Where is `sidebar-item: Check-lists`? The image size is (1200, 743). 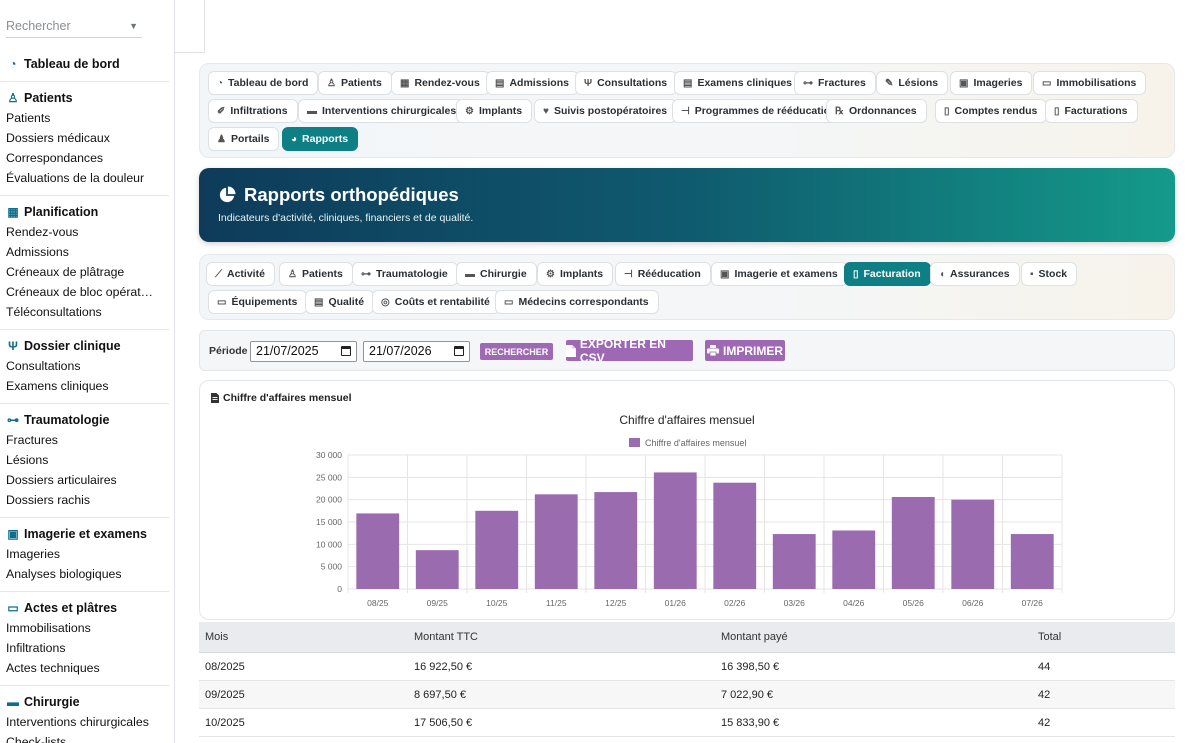 sidebar-item: Check-lists is located at coordinates (36, 739).